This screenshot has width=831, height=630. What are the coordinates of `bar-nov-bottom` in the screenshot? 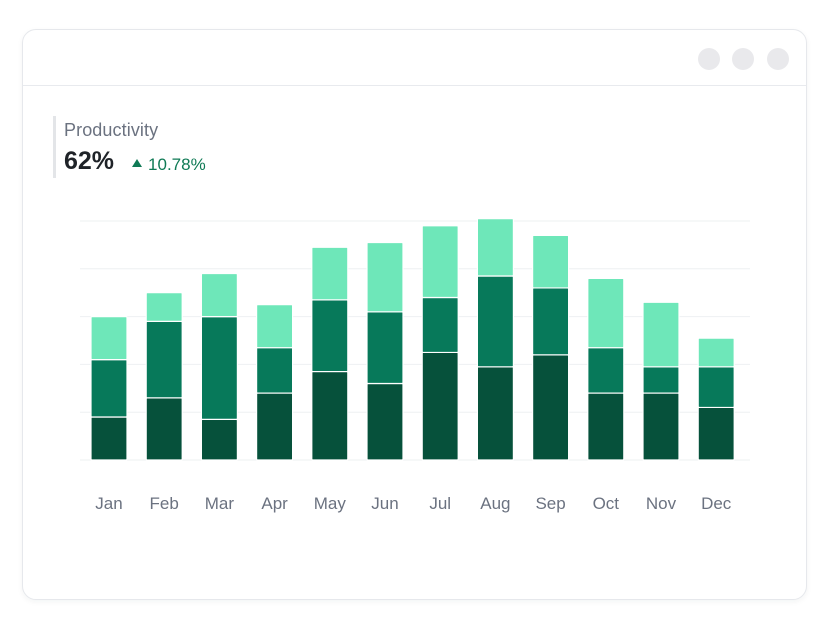 It's located at (661, 426).